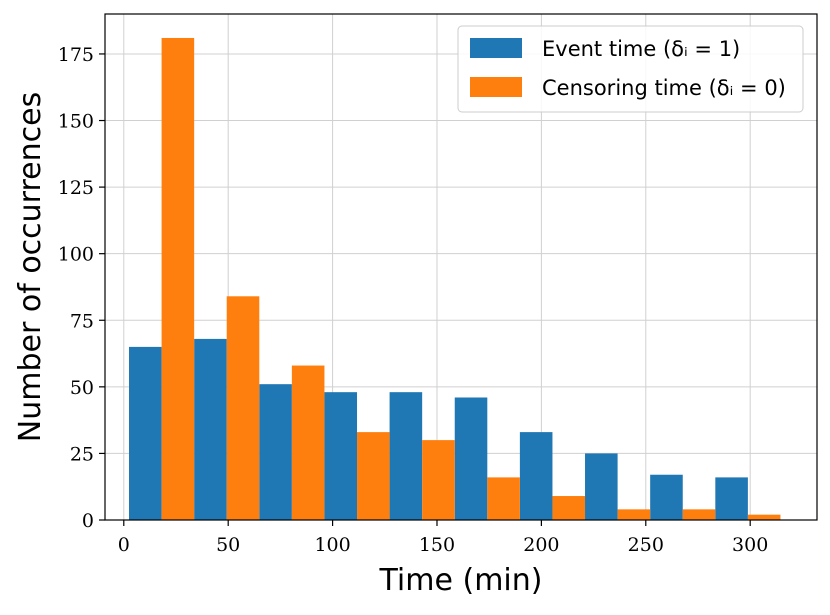 The width and height of the screenshot is (830, 615). Describe the element at coordinates (461, 580) in the screenshot. I see `x-axis-title: Time (min)` at that location.